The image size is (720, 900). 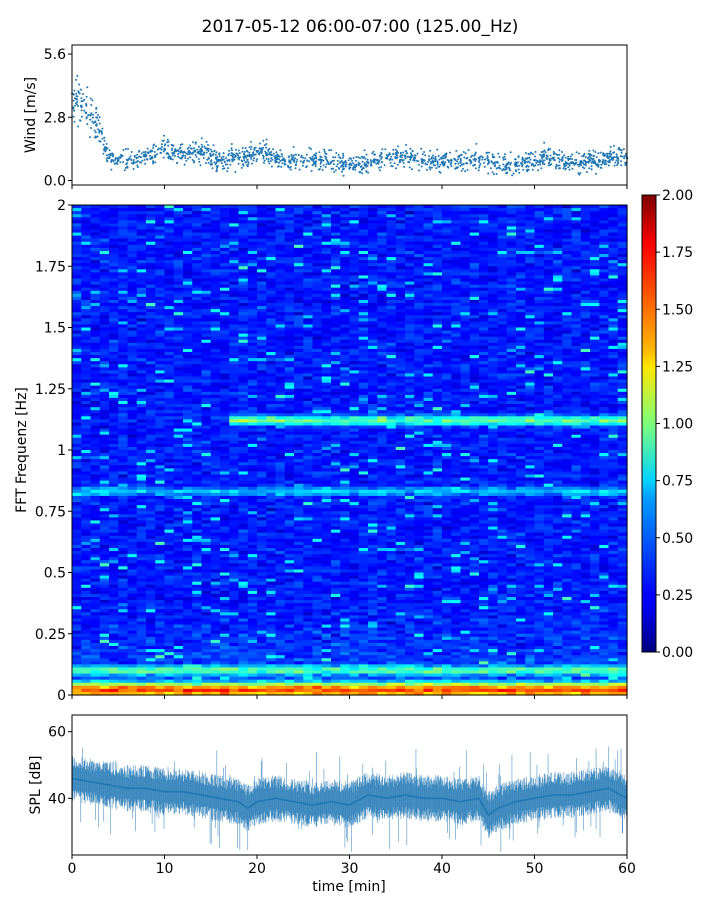 What do you see at coordinates (211, 155) in the screenshot?
I see `wind-data-point` at bounding box center [211, 155].